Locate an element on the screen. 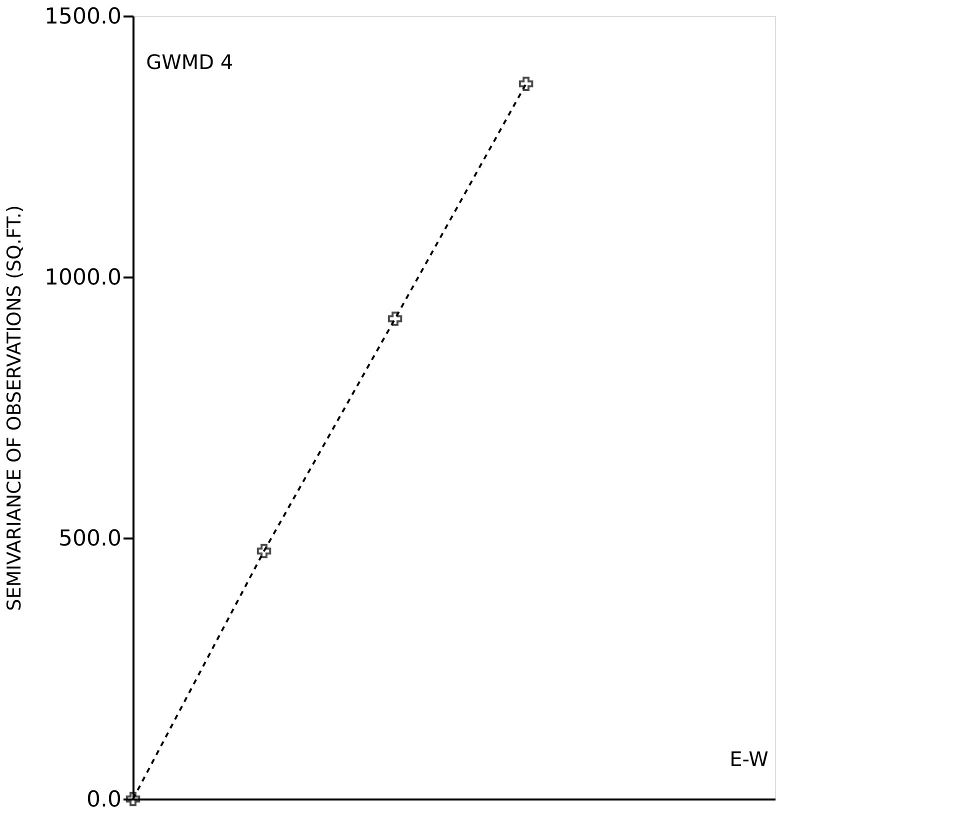  y-axis-title: SEMIVARIANCE OF OBSERVATIONS (SQ.FT.) is located at coordinates (15, 408).